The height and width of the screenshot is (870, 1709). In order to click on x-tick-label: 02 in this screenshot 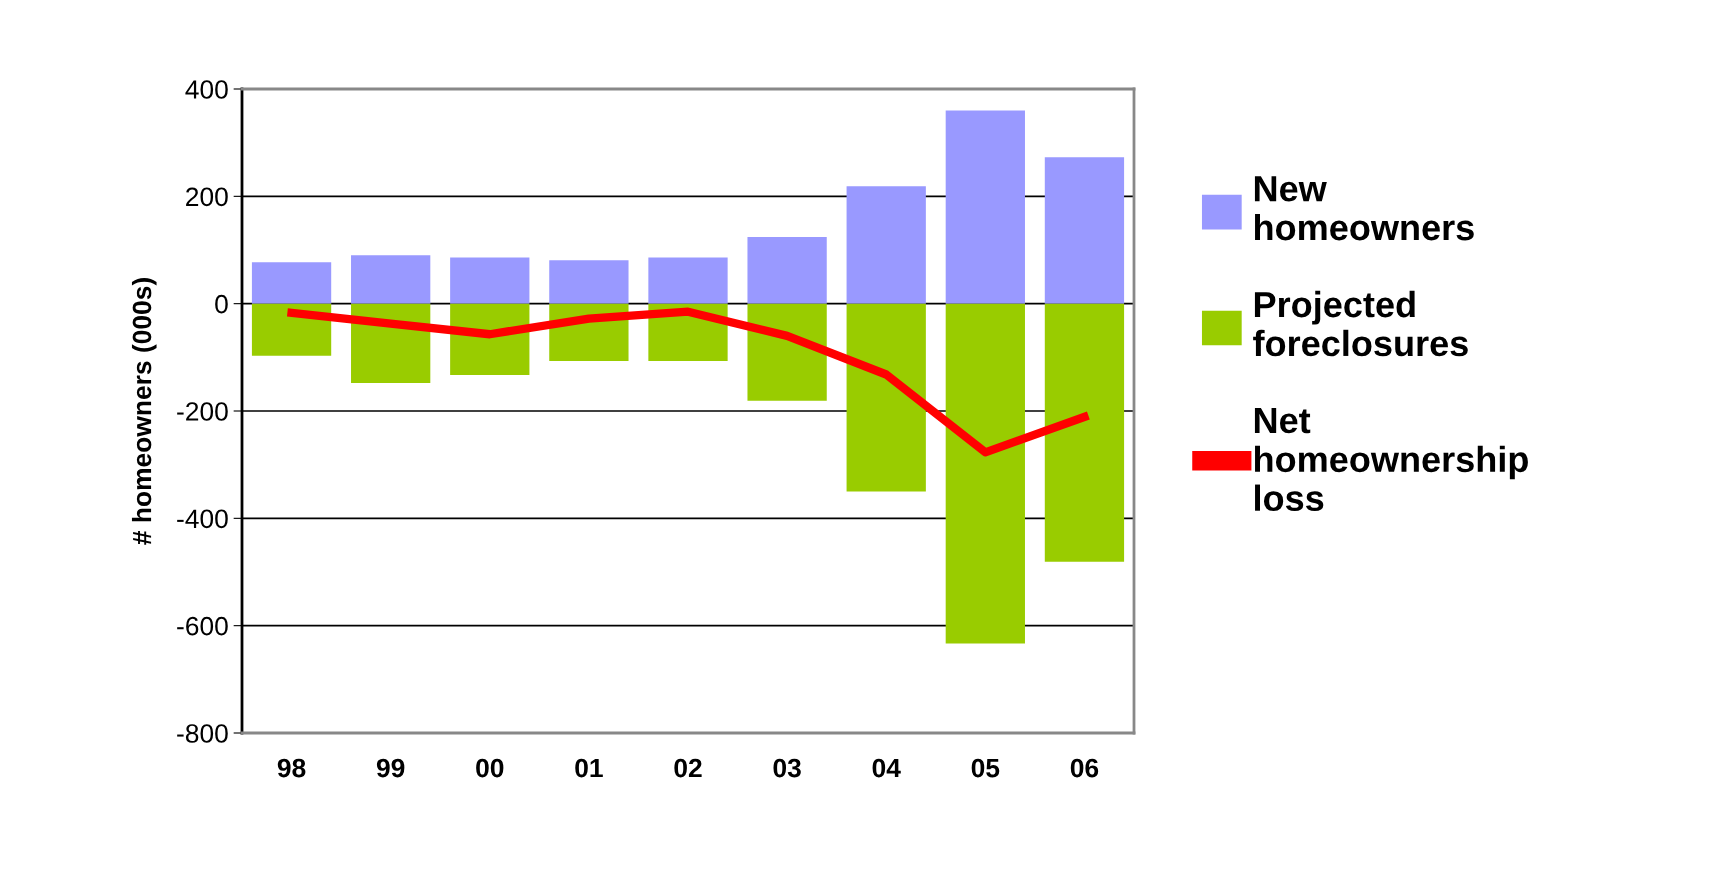, I will do `click(688, 768)`.